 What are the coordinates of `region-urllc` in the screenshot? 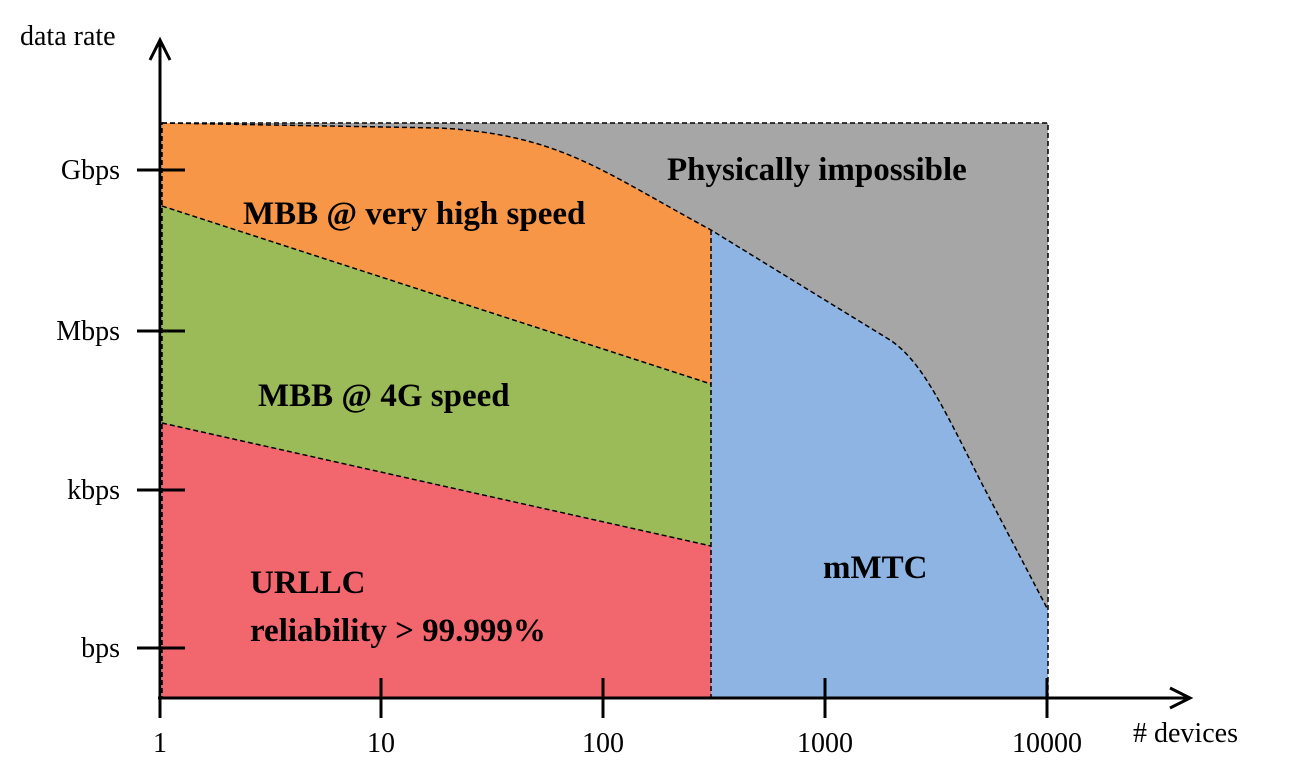 It's located at (436, 560).